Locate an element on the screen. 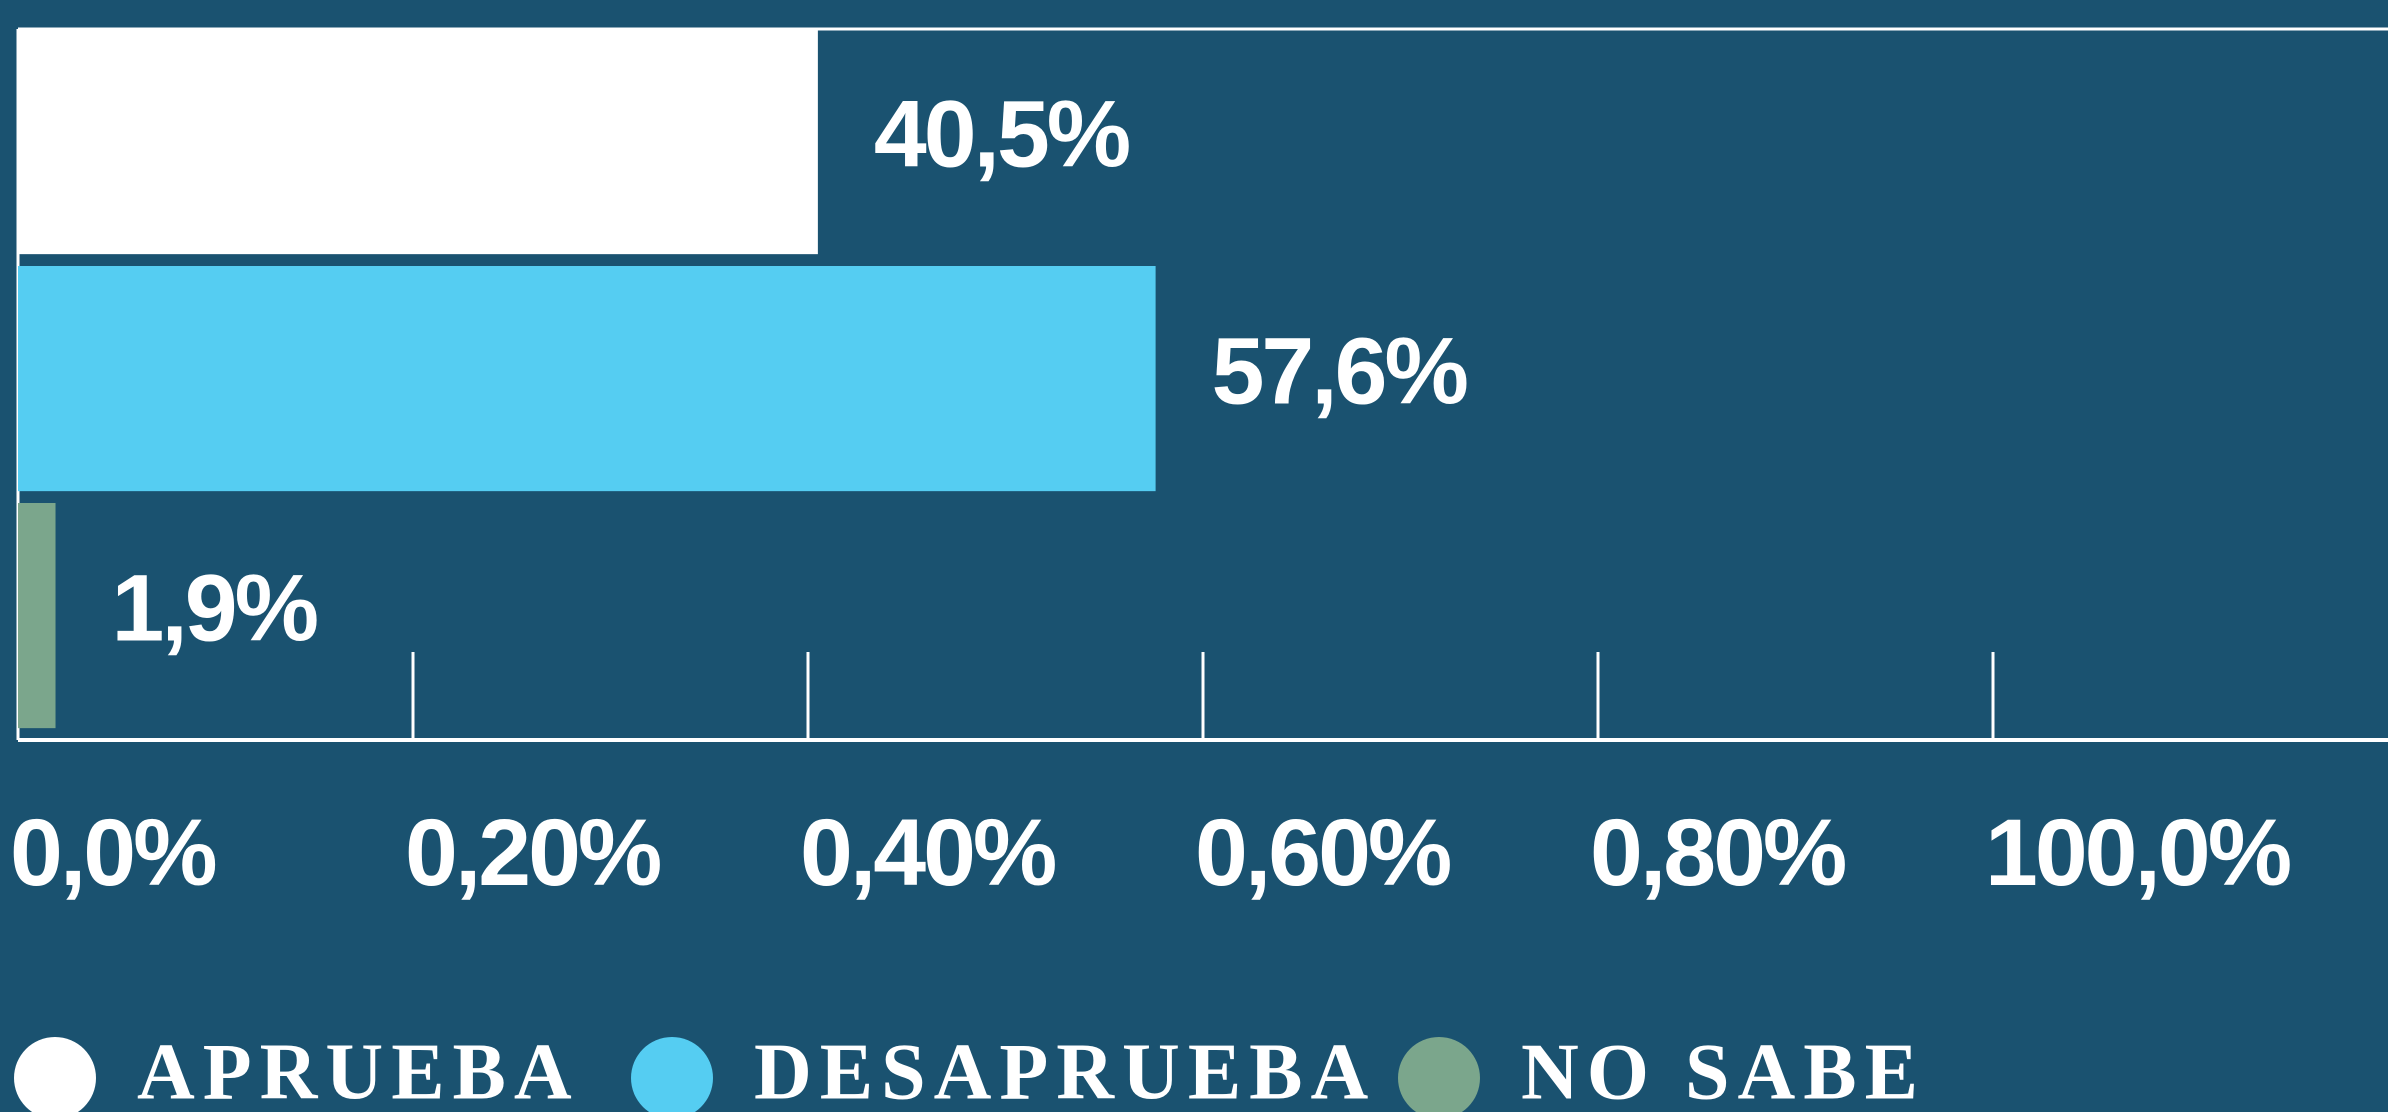  x-tick-label: 0,20% is located at coordinates (532, 853).